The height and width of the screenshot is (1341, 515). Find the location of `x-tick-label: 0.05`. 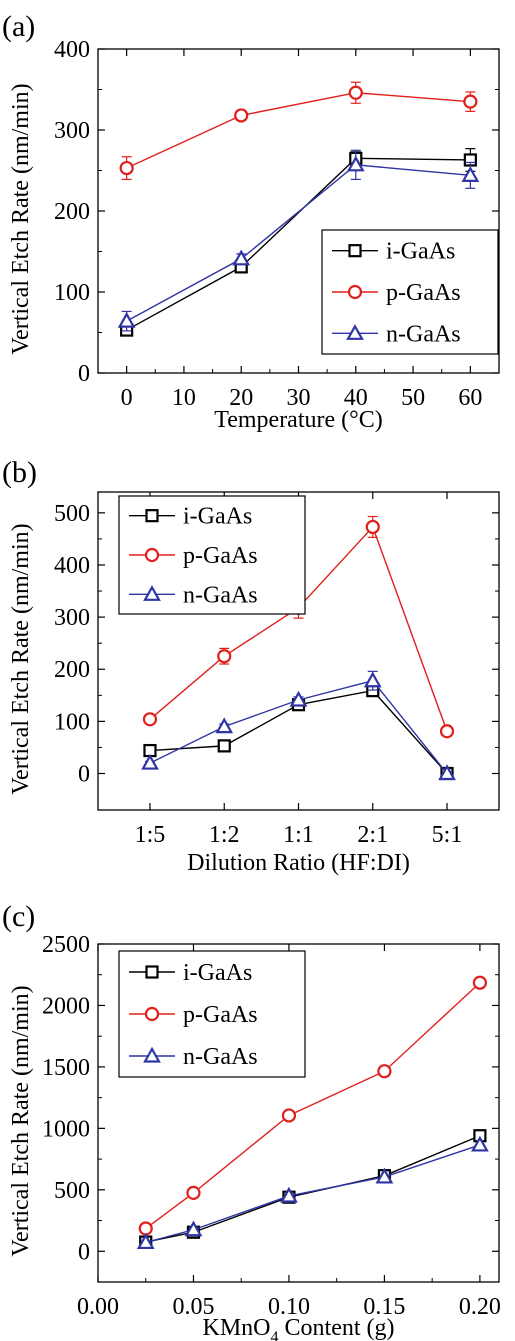

x-tick-label: 0.05 is located at coordinates (193, 1307).